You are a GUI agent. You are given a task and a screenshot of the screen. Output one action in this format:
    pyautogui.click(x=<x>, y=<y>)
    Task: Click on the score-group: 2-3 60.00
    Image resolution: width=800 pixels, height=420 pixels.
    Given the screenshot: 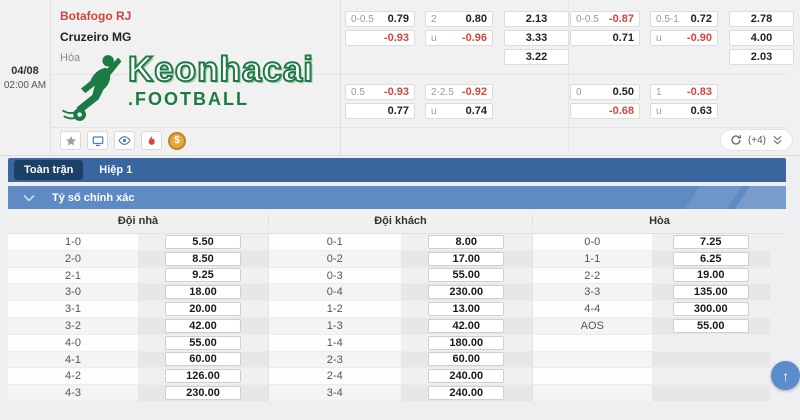 What is the action you would take?
    pyautogui.click(x=400, y=359)
    